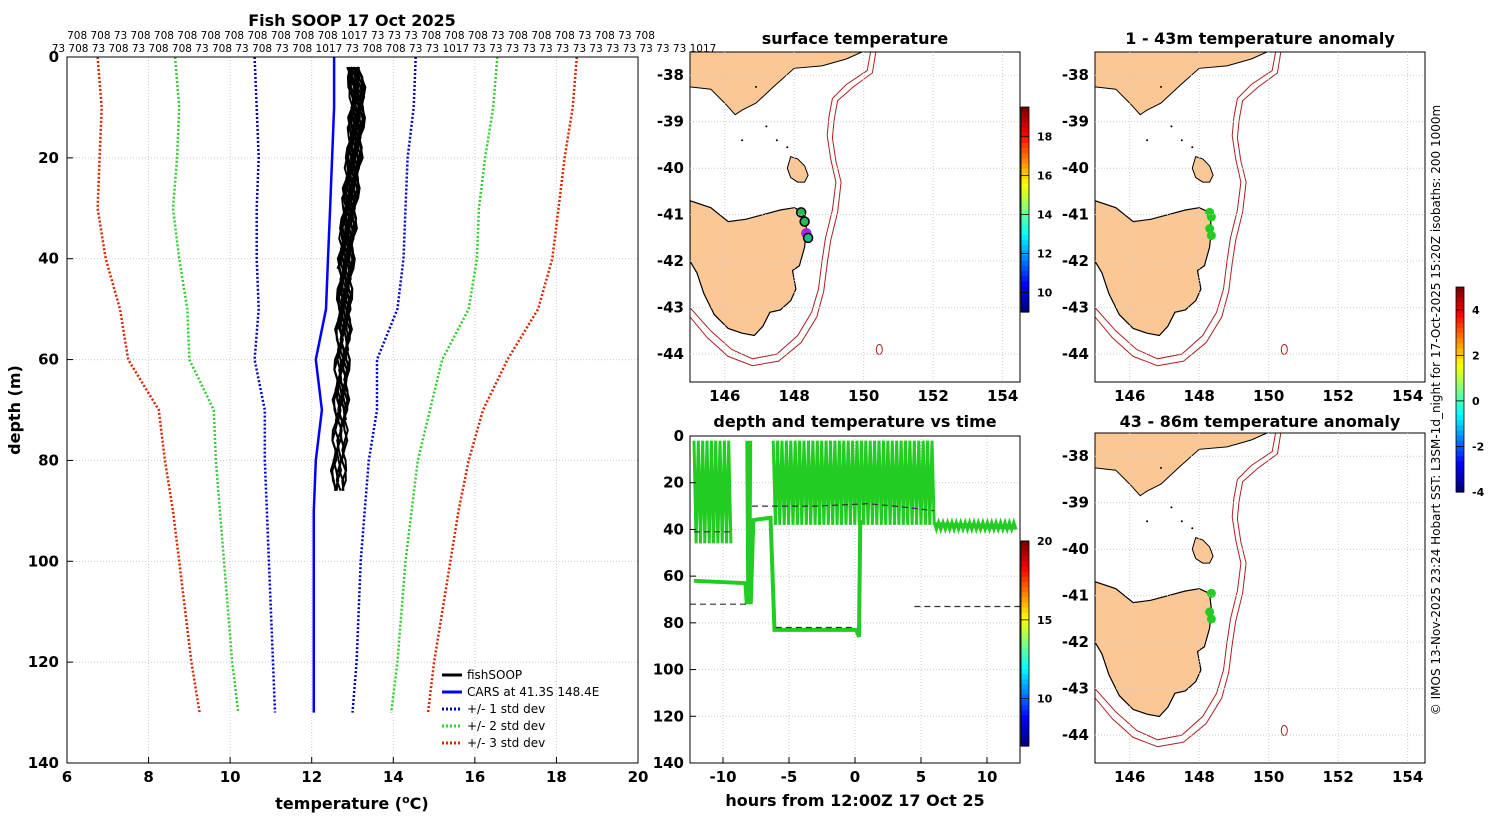  What do you see at coordinates (1478, 492) in the screenshot?
I see `colorbar-tick-label: -4` at bounding box center [1478, 492].